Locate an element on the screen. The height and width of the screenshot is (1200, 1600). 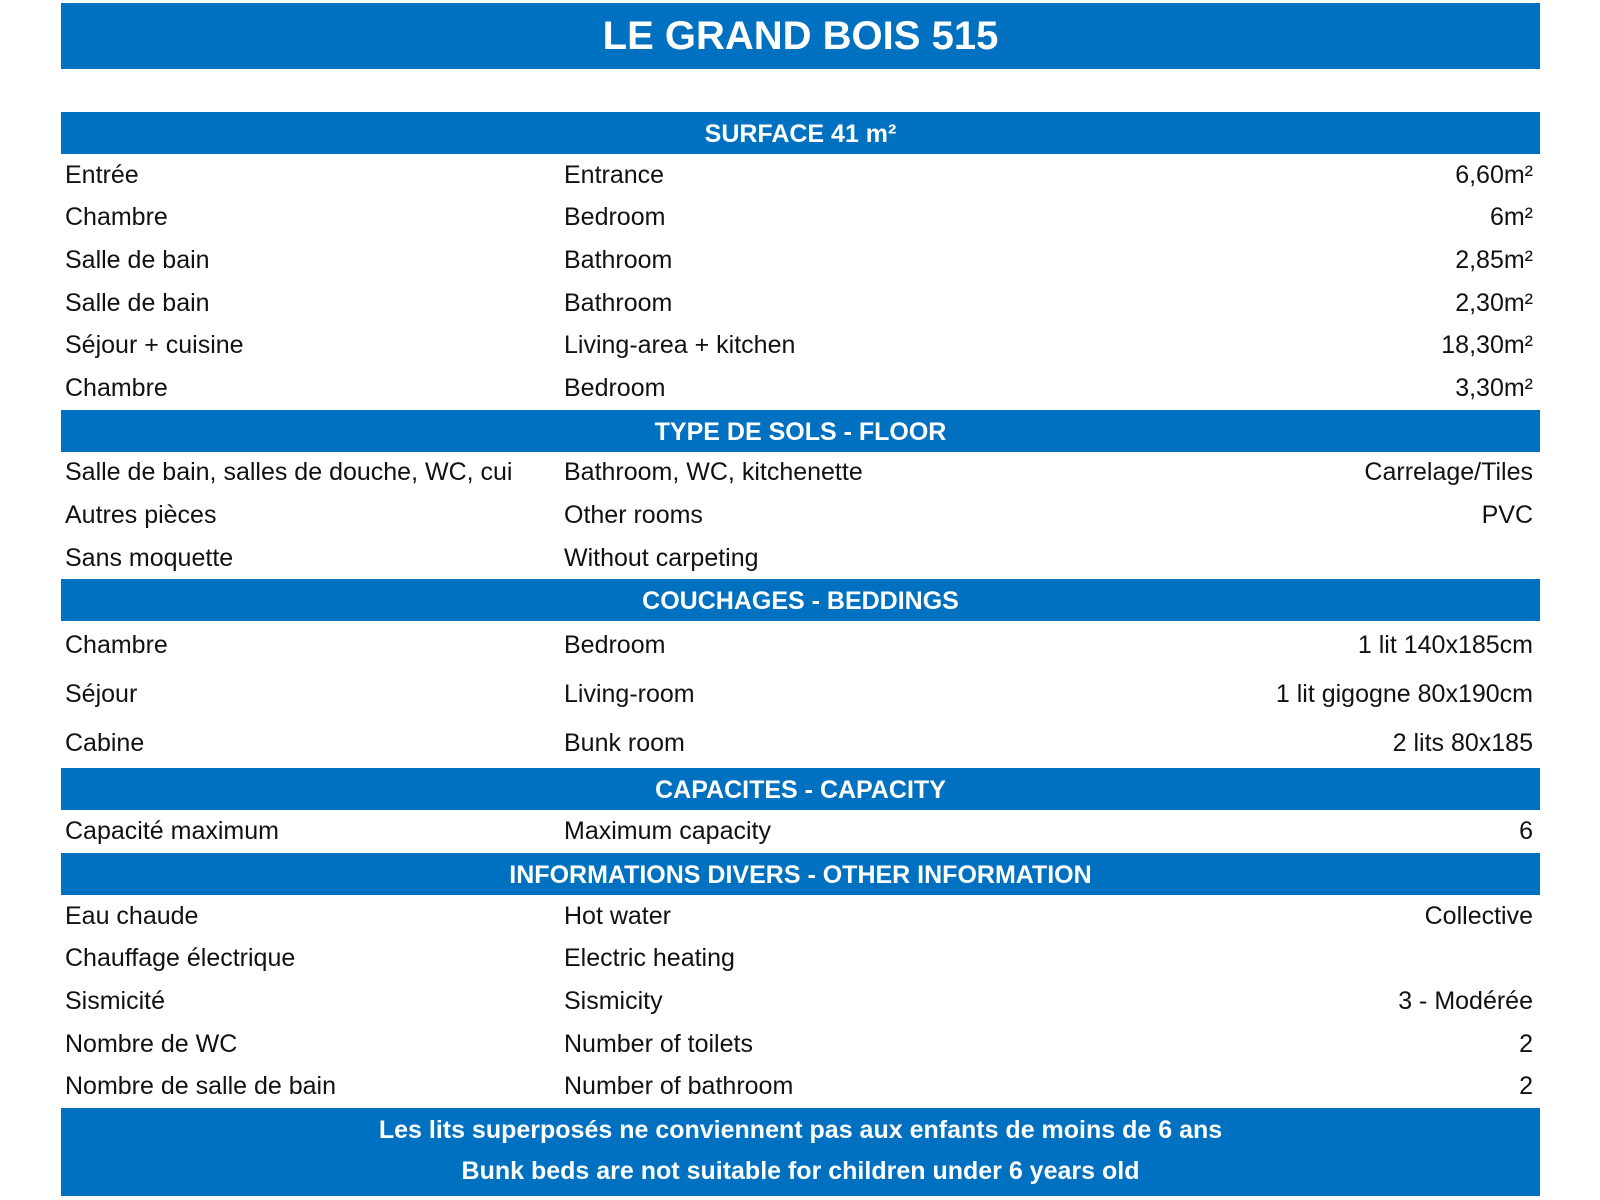
label-fr: Sismicité is located at coordinates (115, 1000).